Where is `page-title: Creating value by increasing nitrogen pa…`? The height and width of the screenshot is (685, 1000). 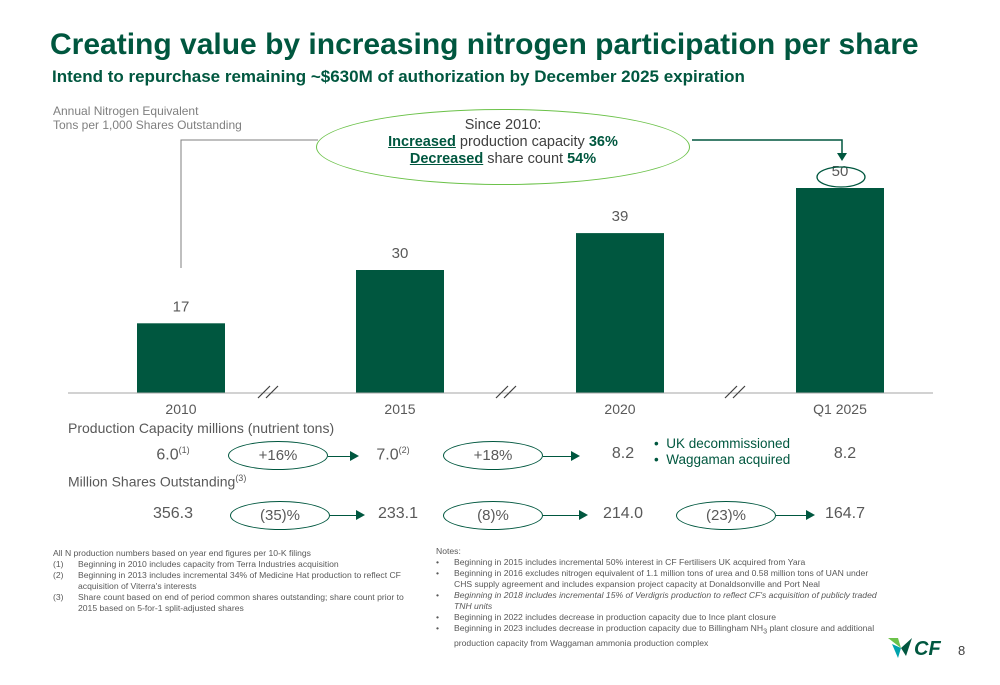
page-title: Creating value by increasing nitrogen pa… is located at coordinates (484, 44).